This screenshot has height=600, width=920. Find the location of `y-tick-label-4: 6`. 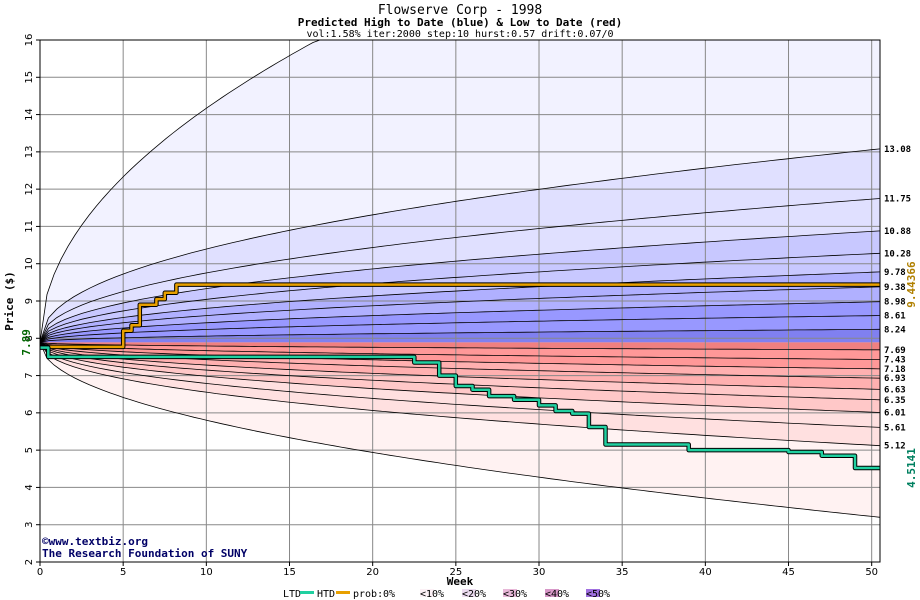

y-tick-label-4: 6 is located at coordinates (29, 413).